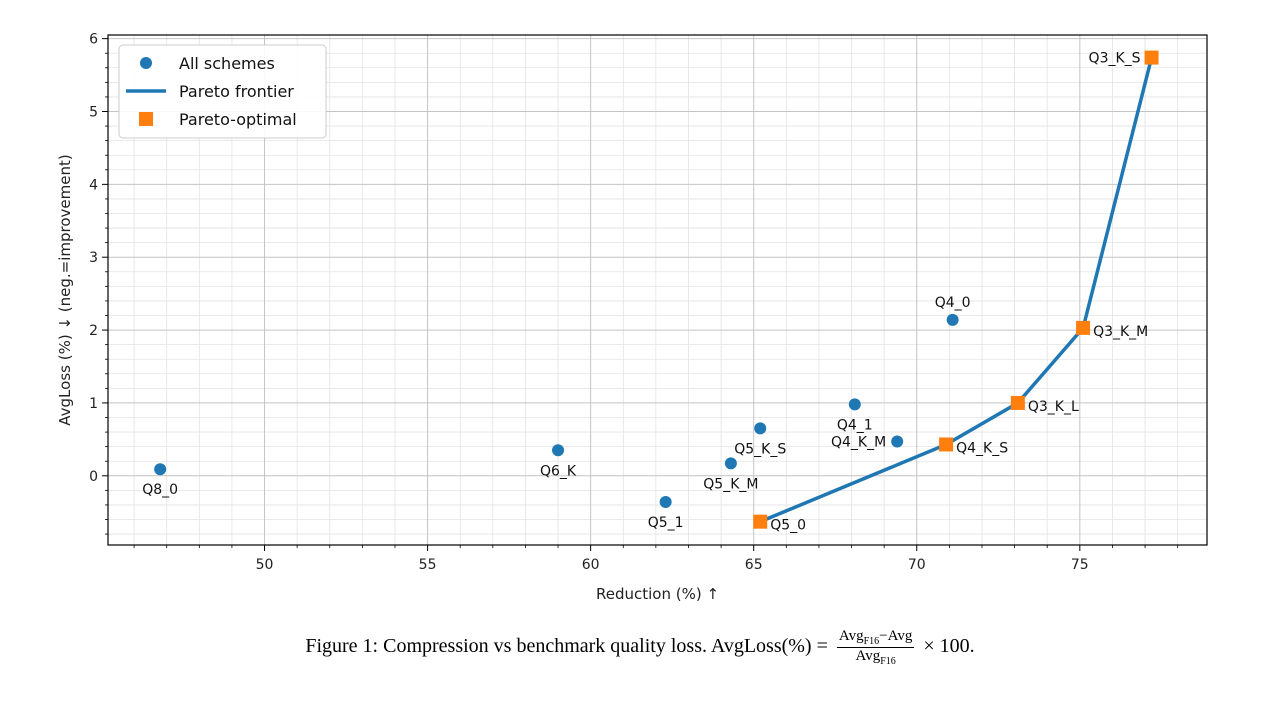 This screenshot has height=701, width=1280. Describe the element at coordinates (1053, 407) in the screenshot. I see `point-label-q3-k-l: Q3_K_L` at that location.